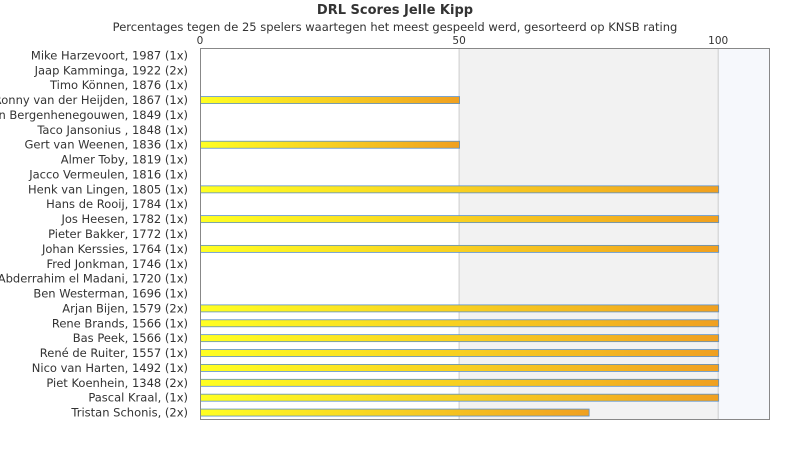  Describe the element at coordinates (94, 100) in the screenshot. I see `category-label: Ronny van der Heijden, 1867 (1x)` at that location.